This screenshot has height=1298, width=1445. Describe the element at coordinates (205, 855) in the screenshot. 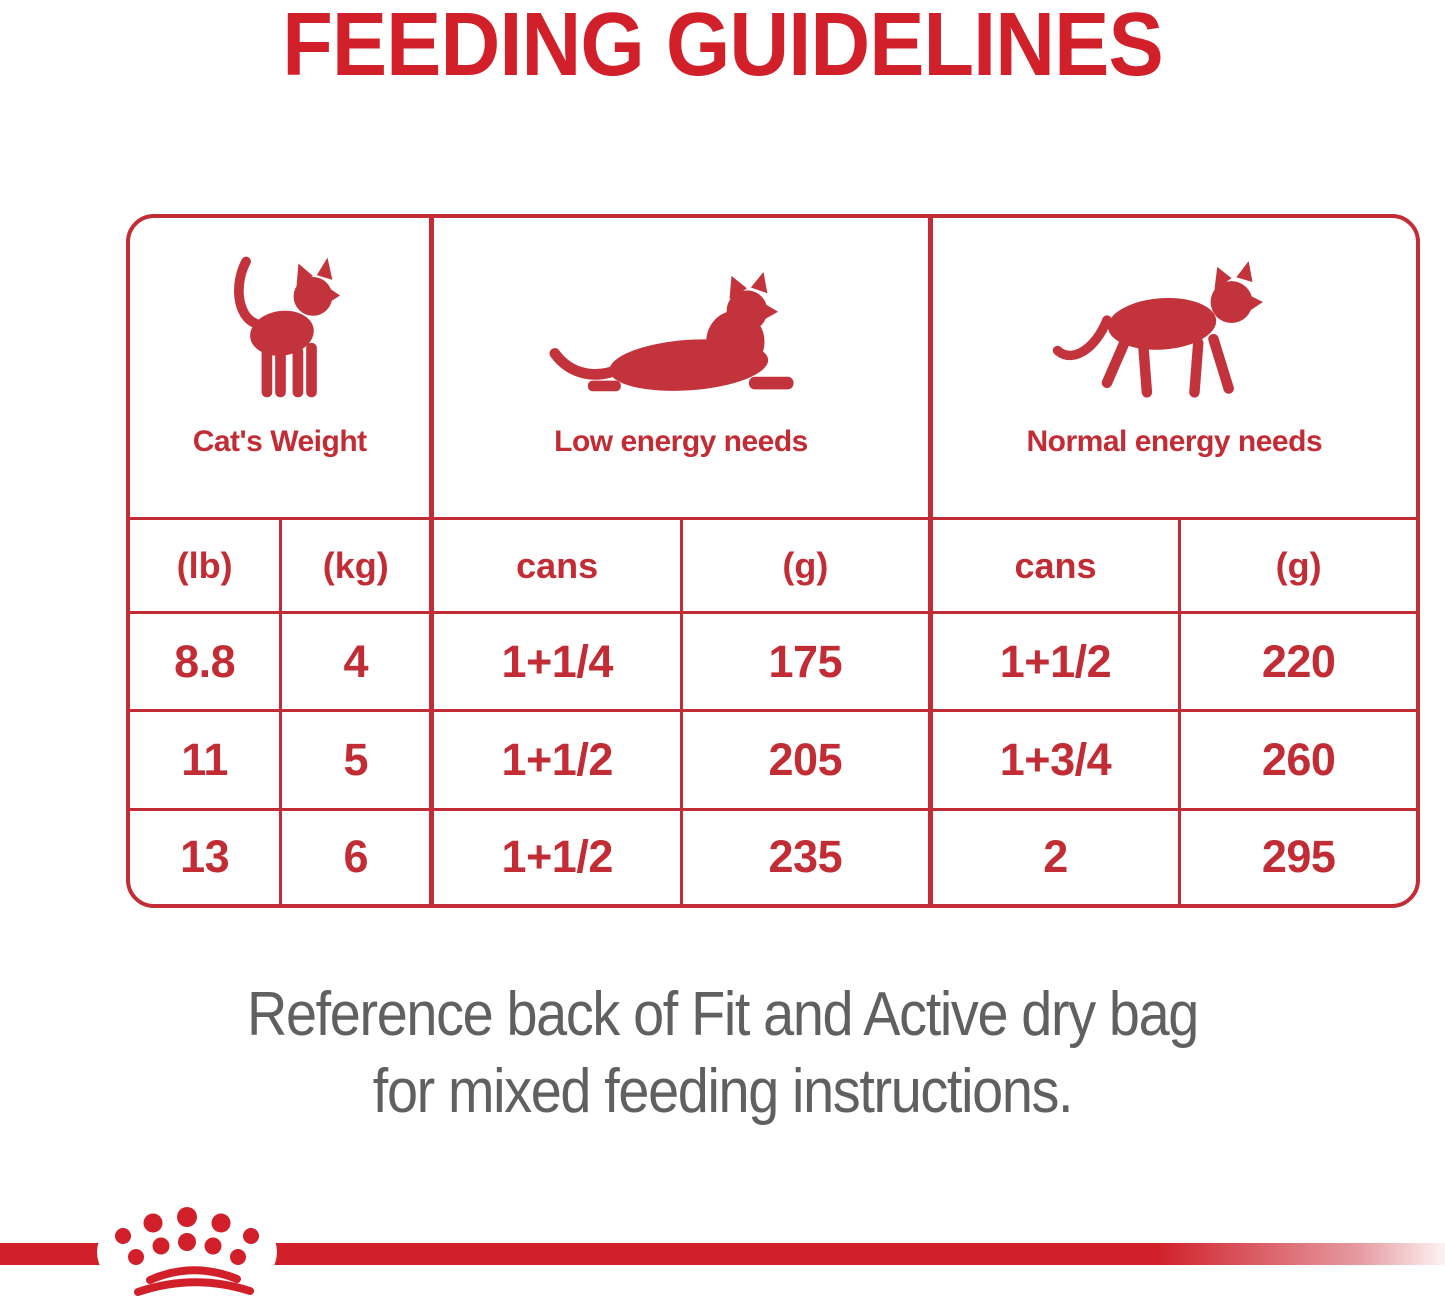

I see `table-cell: 13` at that location.